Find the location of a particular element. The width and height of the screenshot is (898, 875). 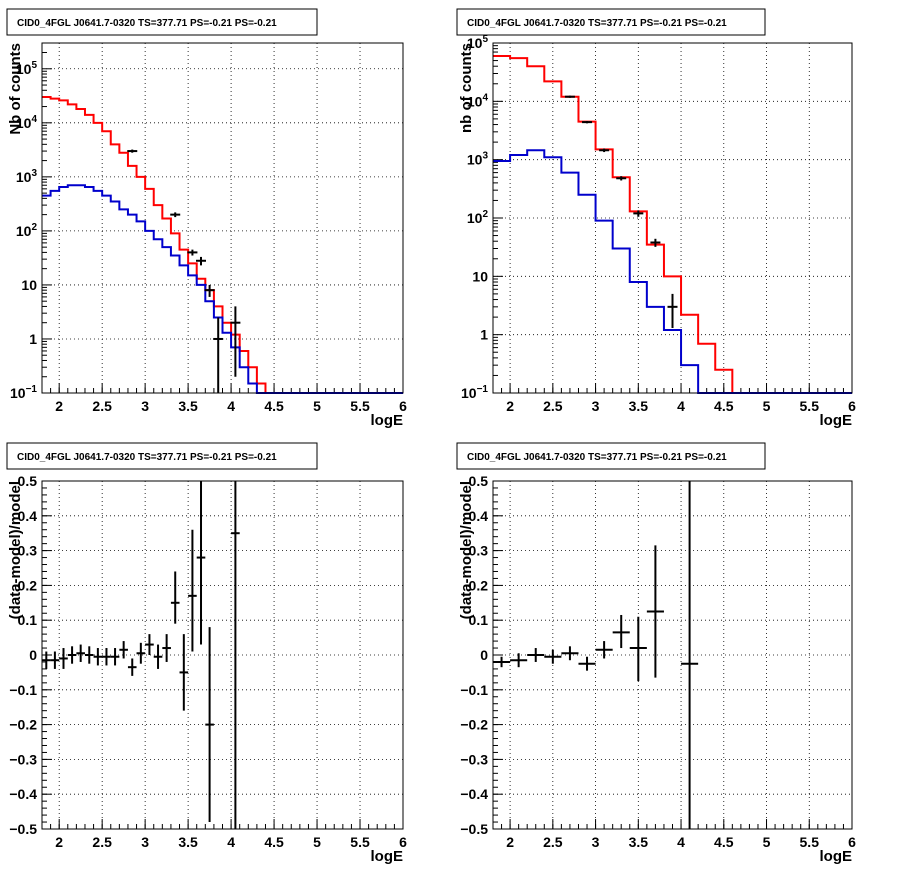

y-axis-label: nb of counts is located at coordinates (466, 88).